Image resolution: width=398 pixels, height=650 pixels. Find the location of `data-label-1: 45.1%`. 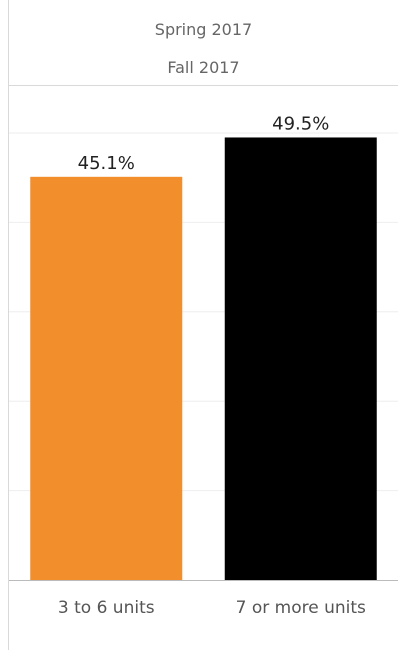

data-label-1: 45.1% is located at coordinates (106, 163).